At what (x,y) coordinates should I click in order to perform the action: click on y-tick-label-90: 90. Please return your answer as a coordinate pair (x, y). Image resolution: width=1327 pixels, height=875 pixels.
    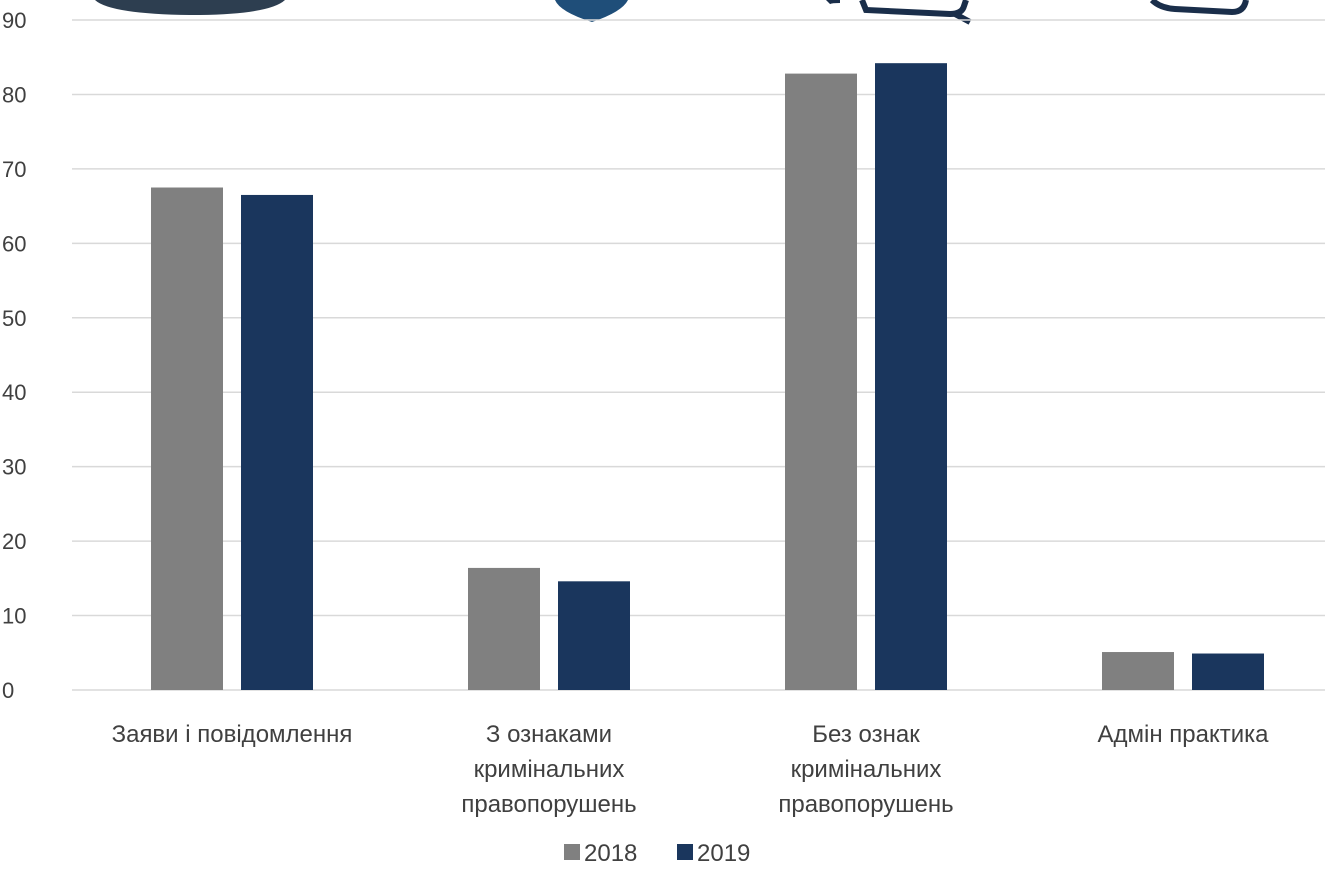
    Looking at the image, I should click on (14, 20).